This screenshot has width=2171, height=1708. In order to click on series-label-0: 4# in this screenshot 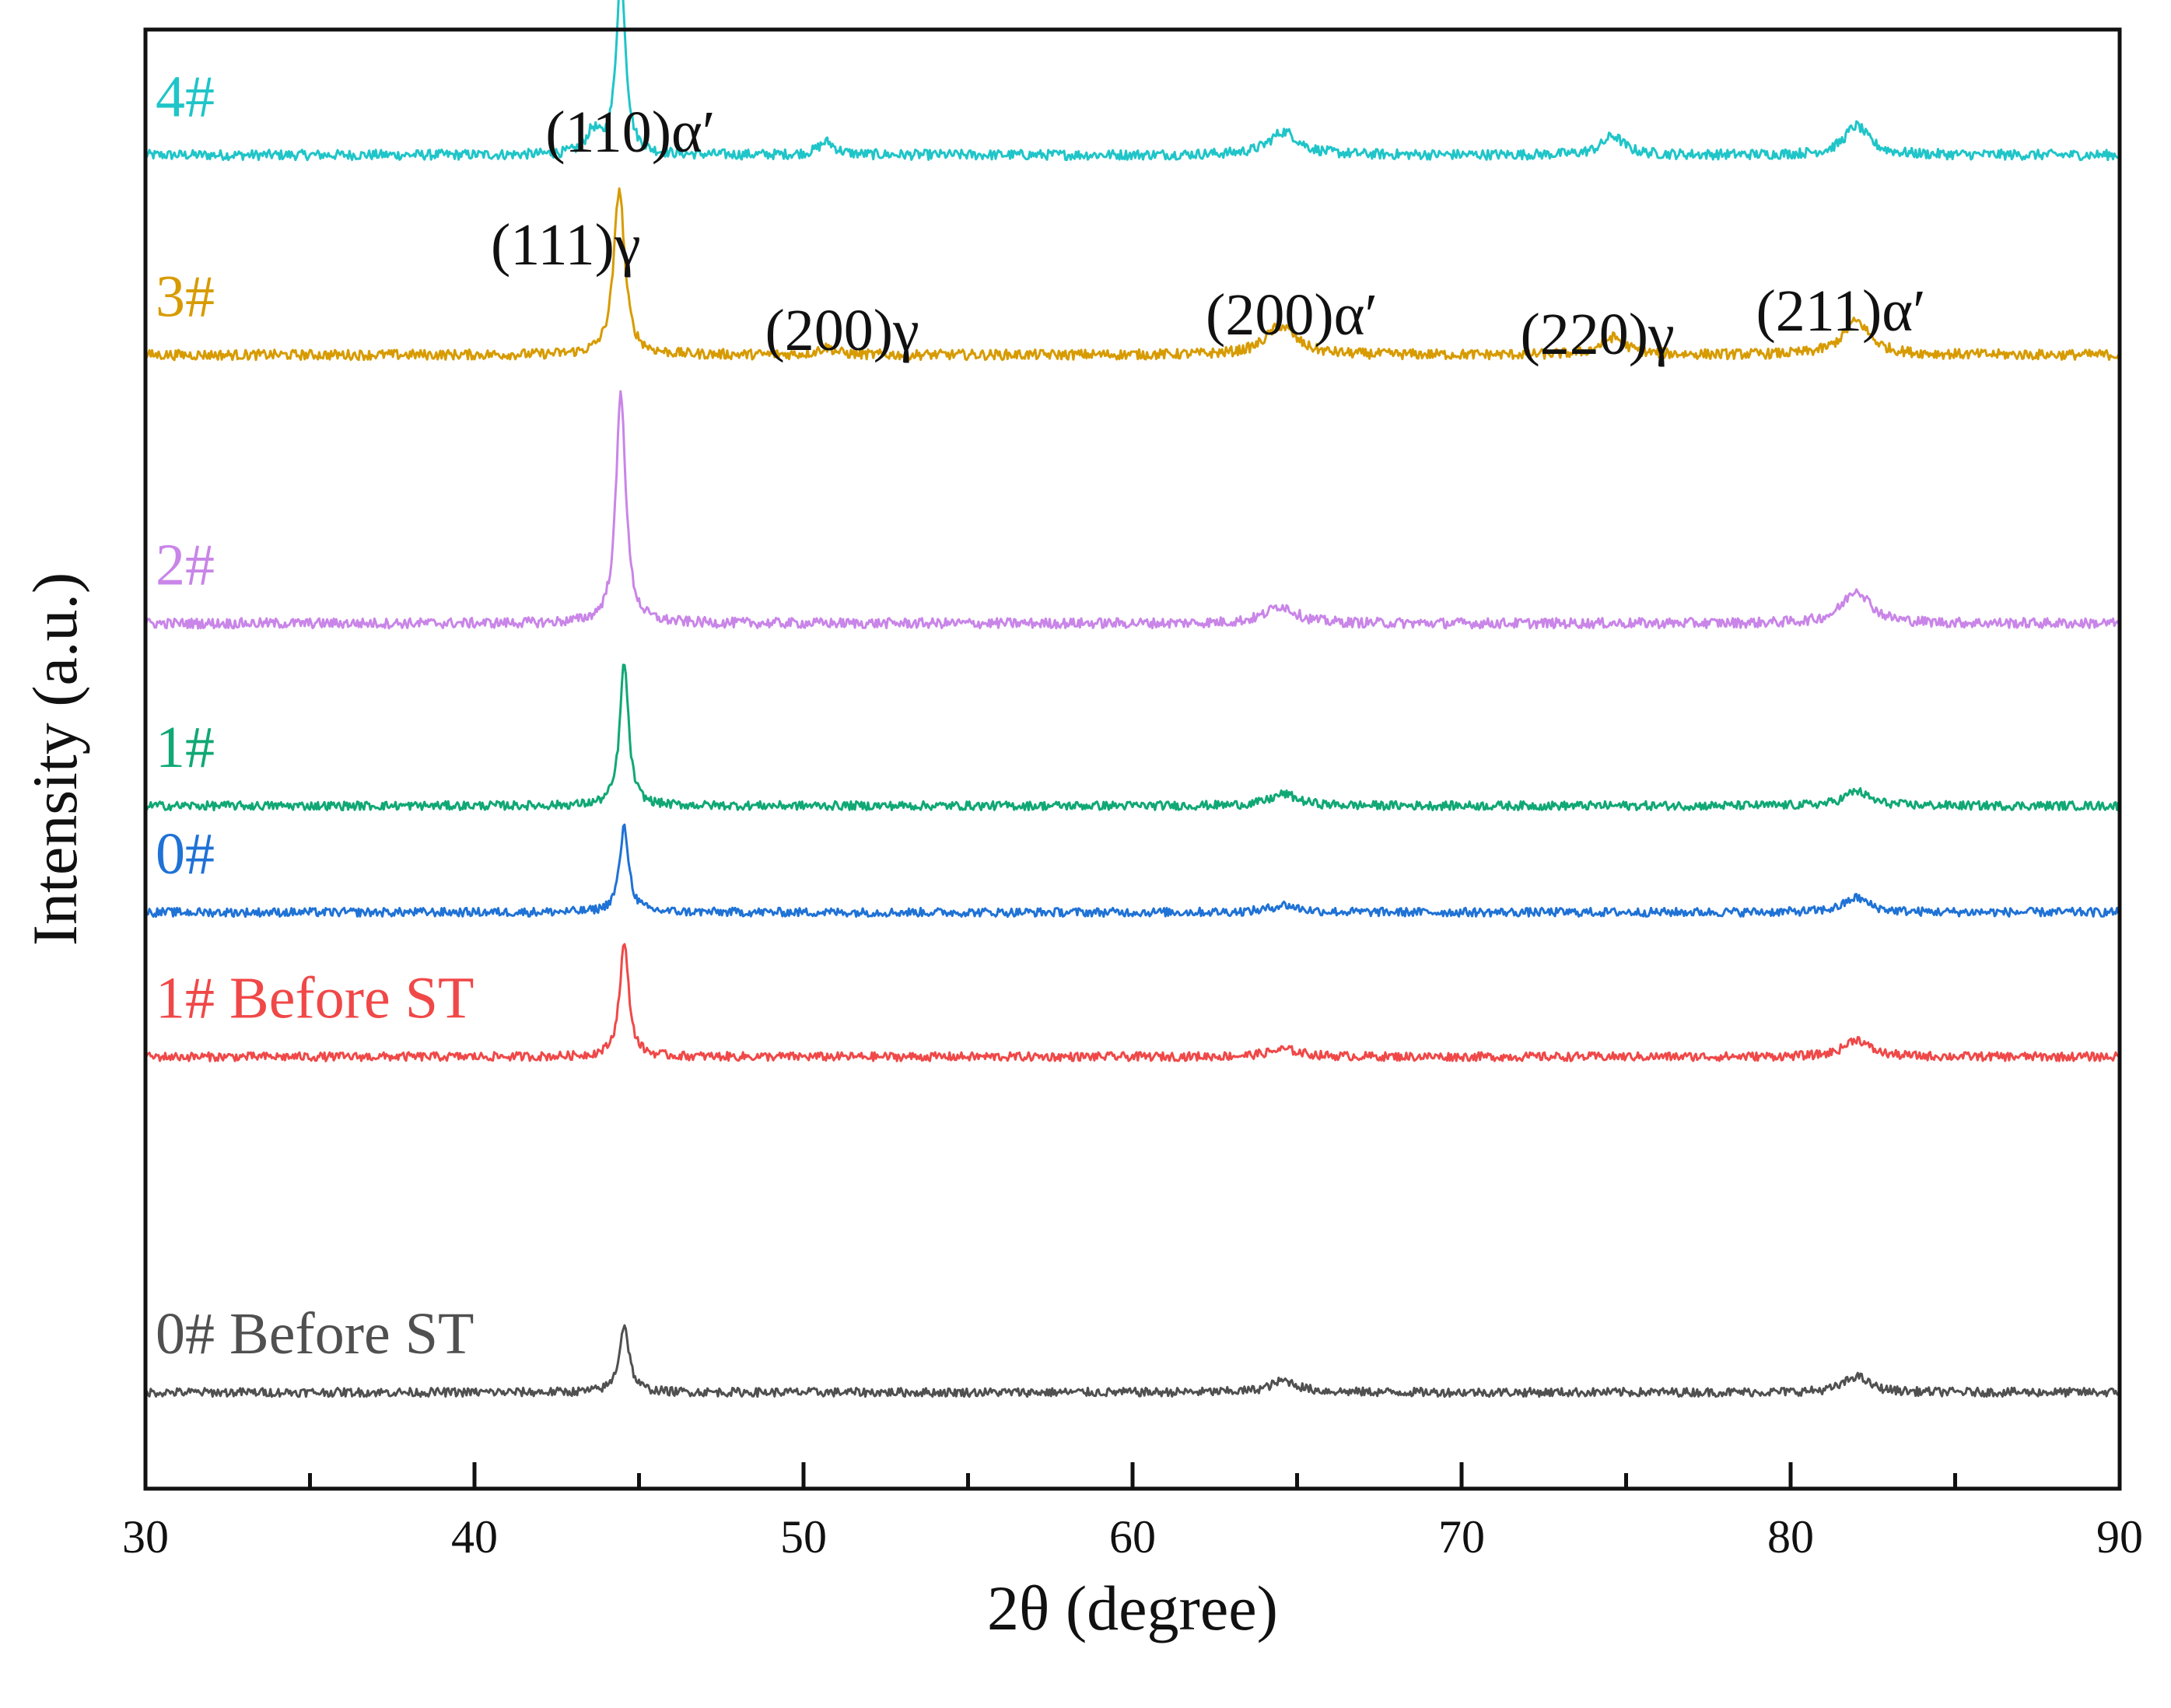, I will do `click(185, 97)`.